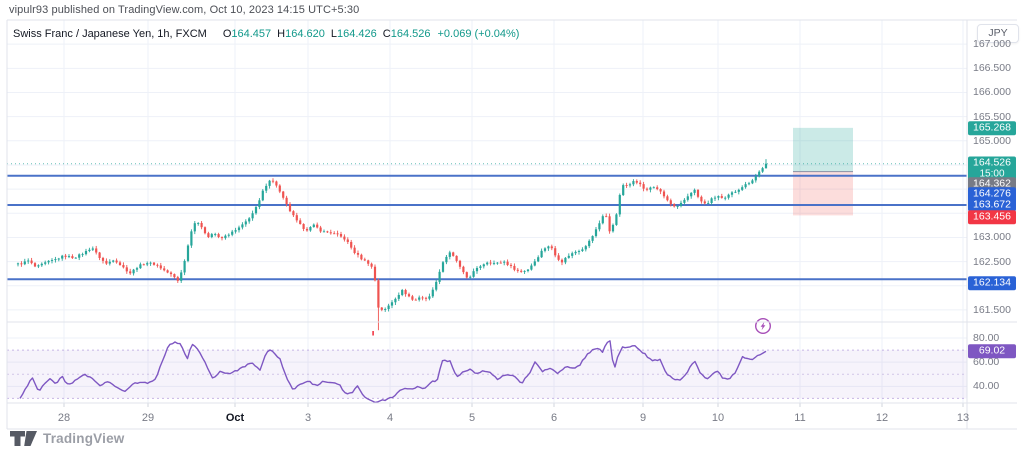  What do you see at coordinates (992, 237) in the screenshot?
I see `price-axis-label: 163.000` at bounding box center [992, 237].